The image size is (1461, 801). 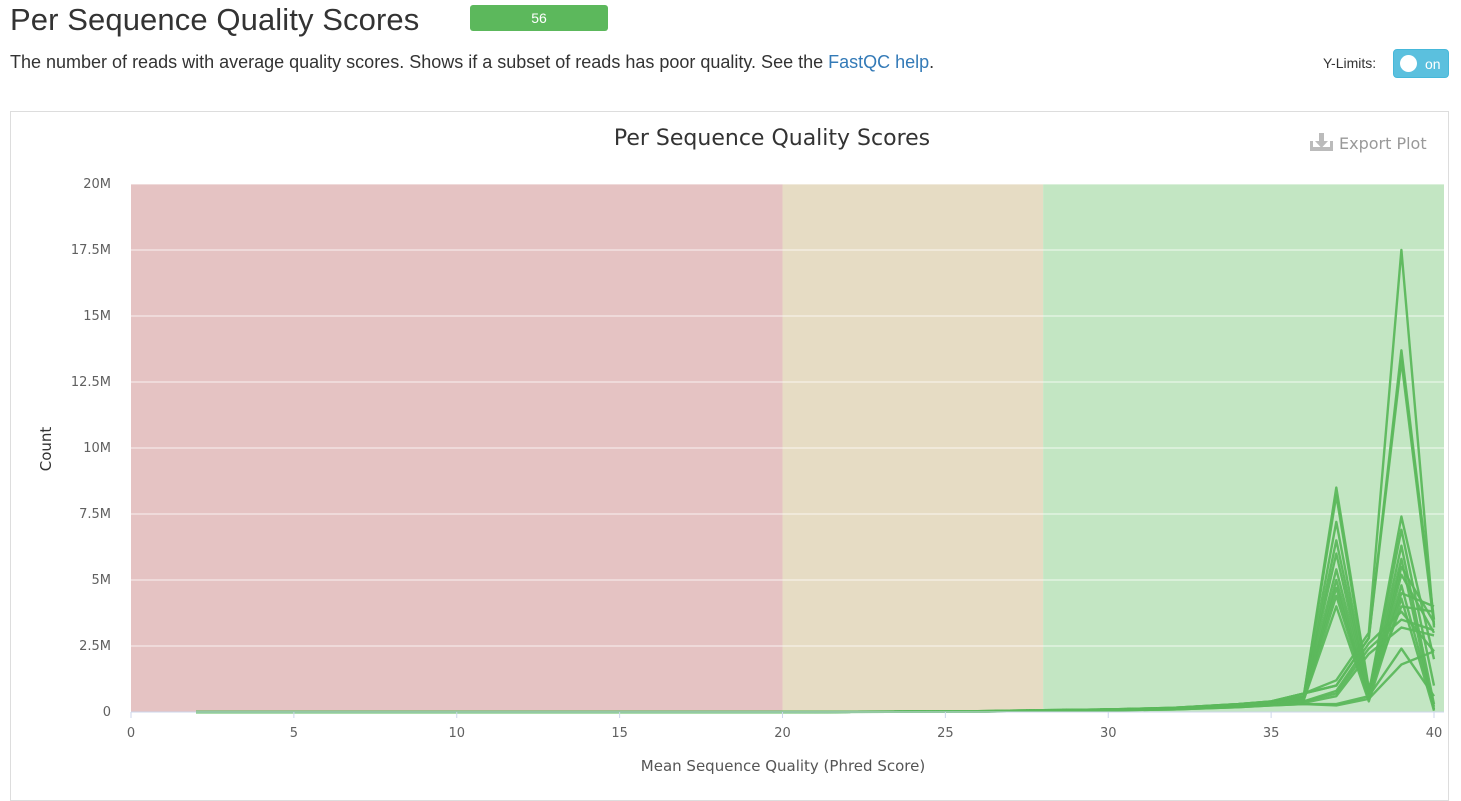 What do you see at coordinates (46, 449) in the screenshot?
I see `y-axis-label: Count` at bounding box center [46, 449].